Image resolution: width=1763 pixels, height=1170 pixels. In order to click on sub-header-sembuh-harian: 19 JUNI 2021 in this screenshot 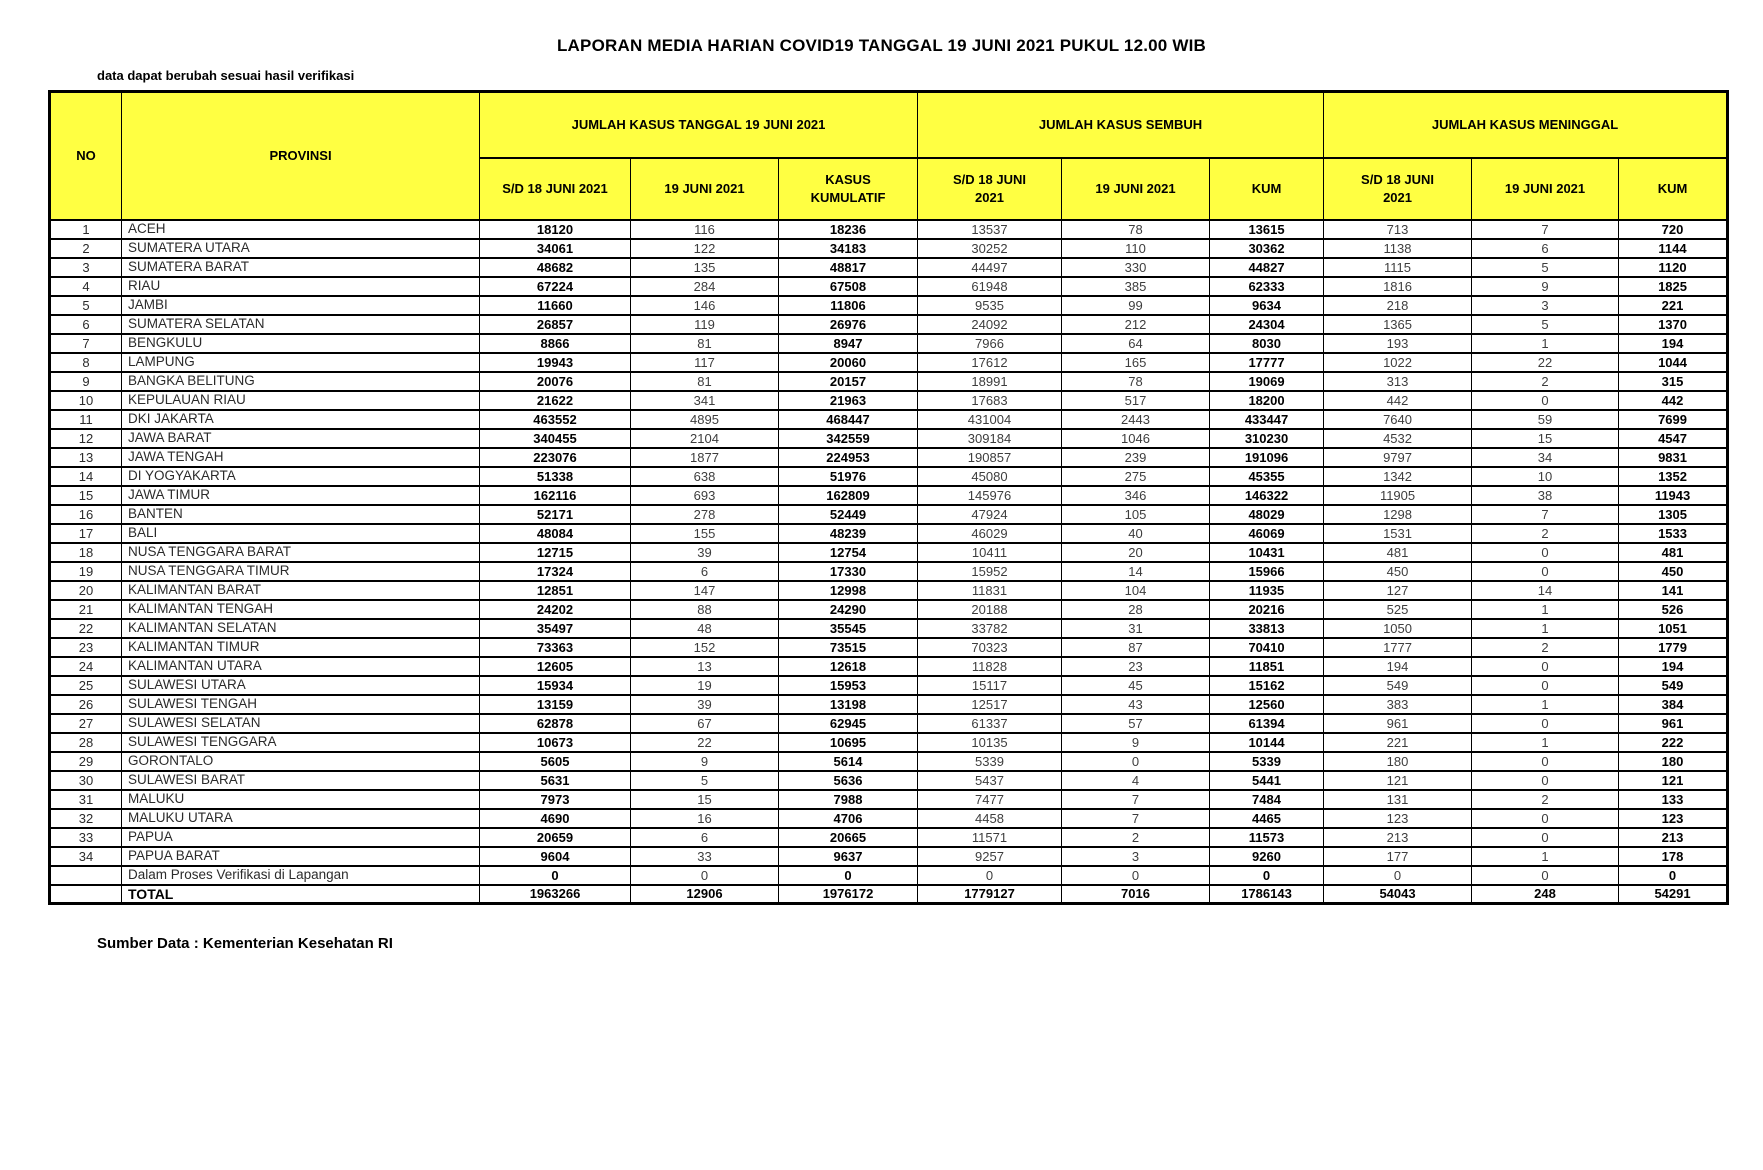, I will do `click(1135, 188)`.